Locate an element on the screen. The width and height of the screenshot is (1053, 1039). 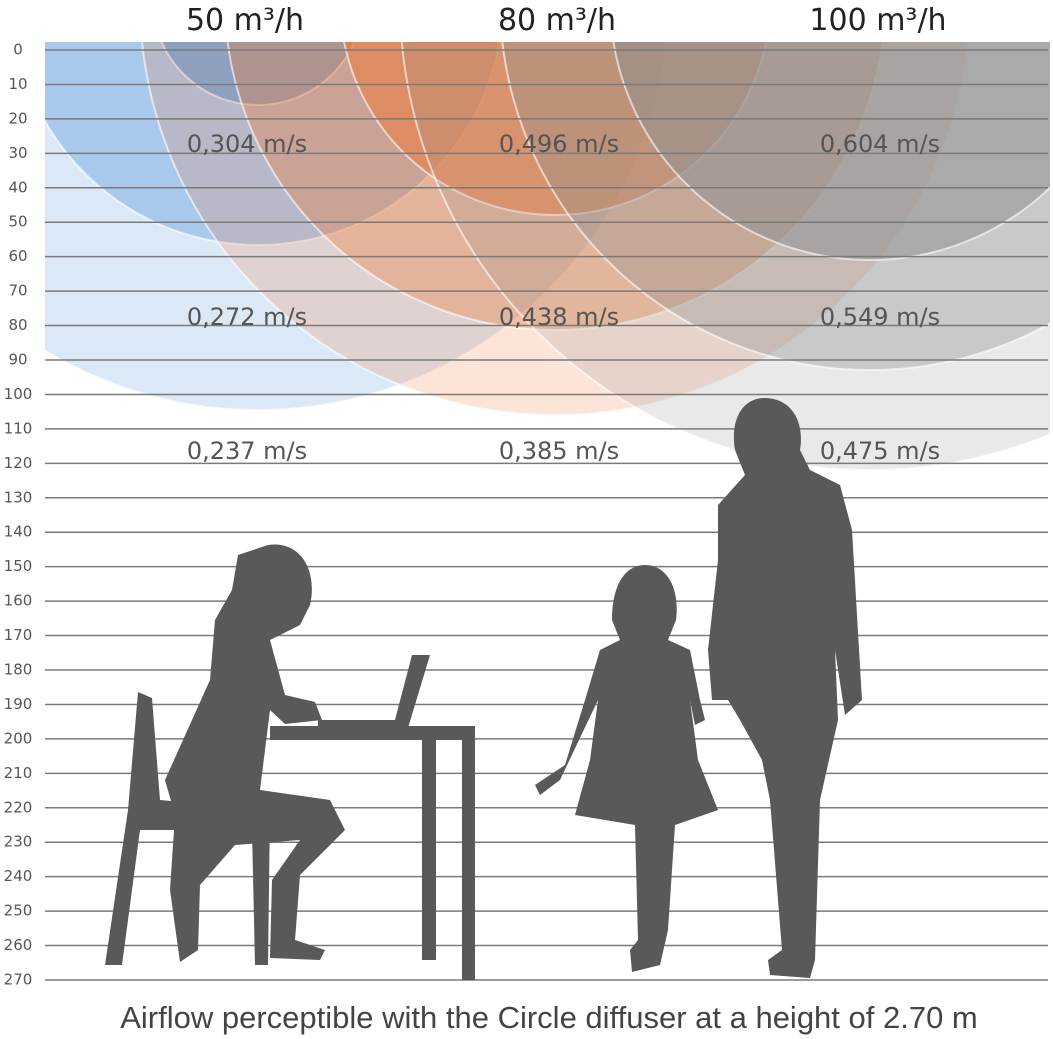
velocity-label: 0,475 m/s is located at coordinates (880, 451).